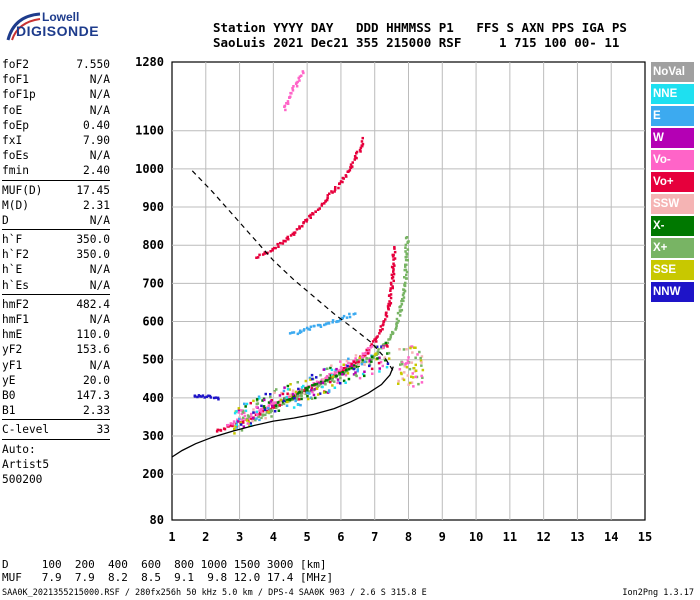 The width and height of the screenshot is (700, 600). What do you see at coordinates (340, 537) in the screenshot?
I see `x-tick-label: 6` at bounding box center [340, 537].